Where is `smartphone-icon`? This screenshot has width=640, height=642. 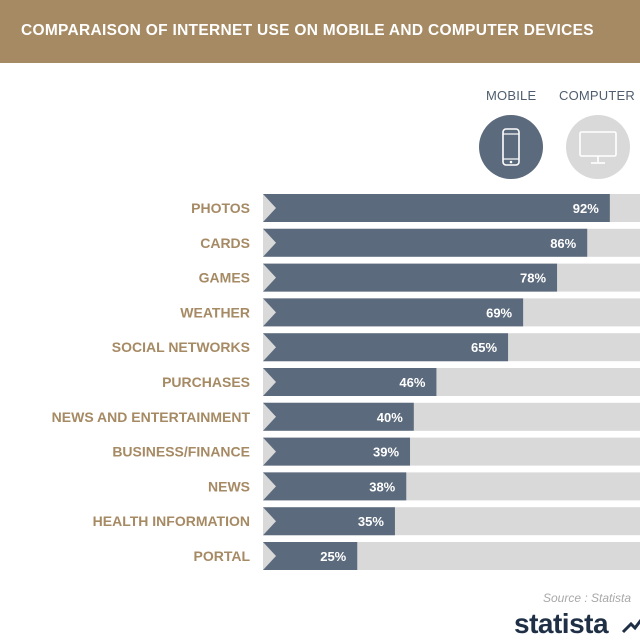 smartphone-icon is located at coordinates (511, 147).